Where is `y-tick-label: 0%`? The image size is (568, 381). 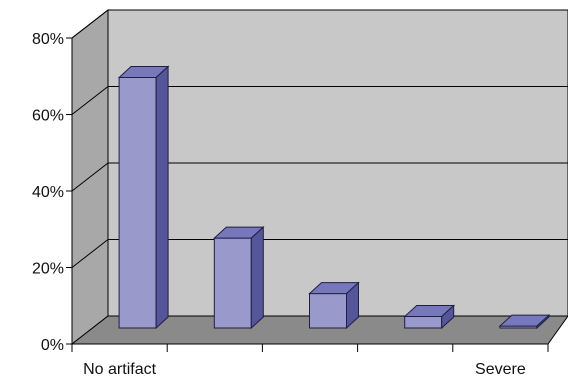
y-tick-label: 0% is located at coordinates (52, 345).